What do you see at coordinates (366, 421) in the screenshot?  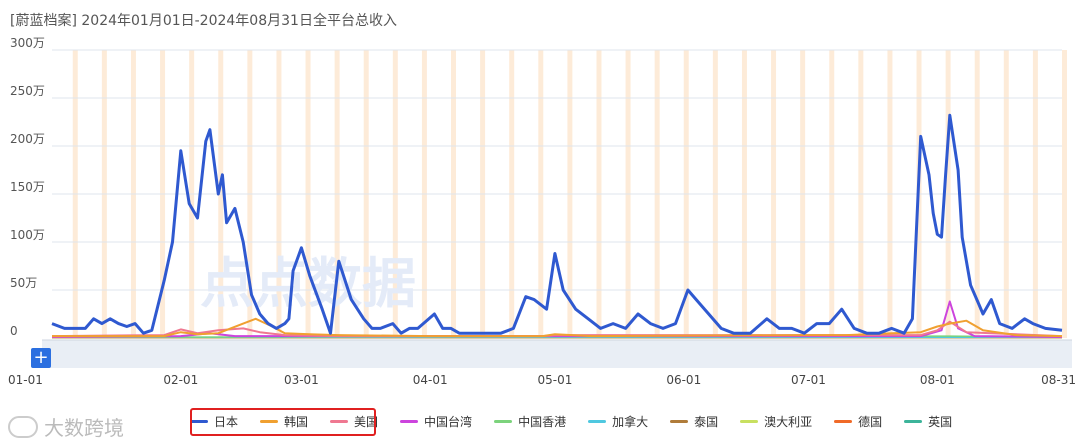 I see `legend-label: 美国` at bounding box center [366, 421].